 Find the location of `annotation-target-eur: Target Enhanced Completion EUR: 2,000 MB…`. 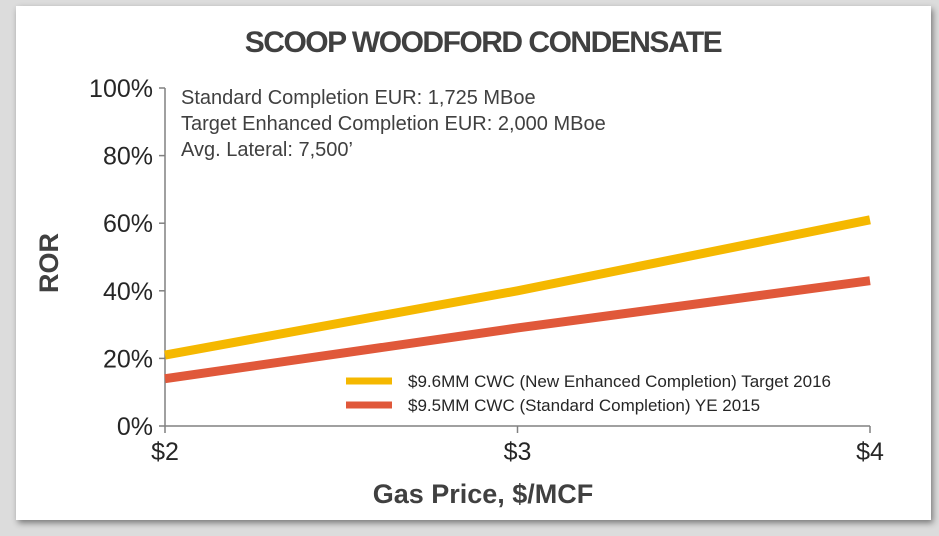

annotation-target-eur: Target Enhanced Completion EUR: 2,000 MB… is located at coordinates (393, 124).